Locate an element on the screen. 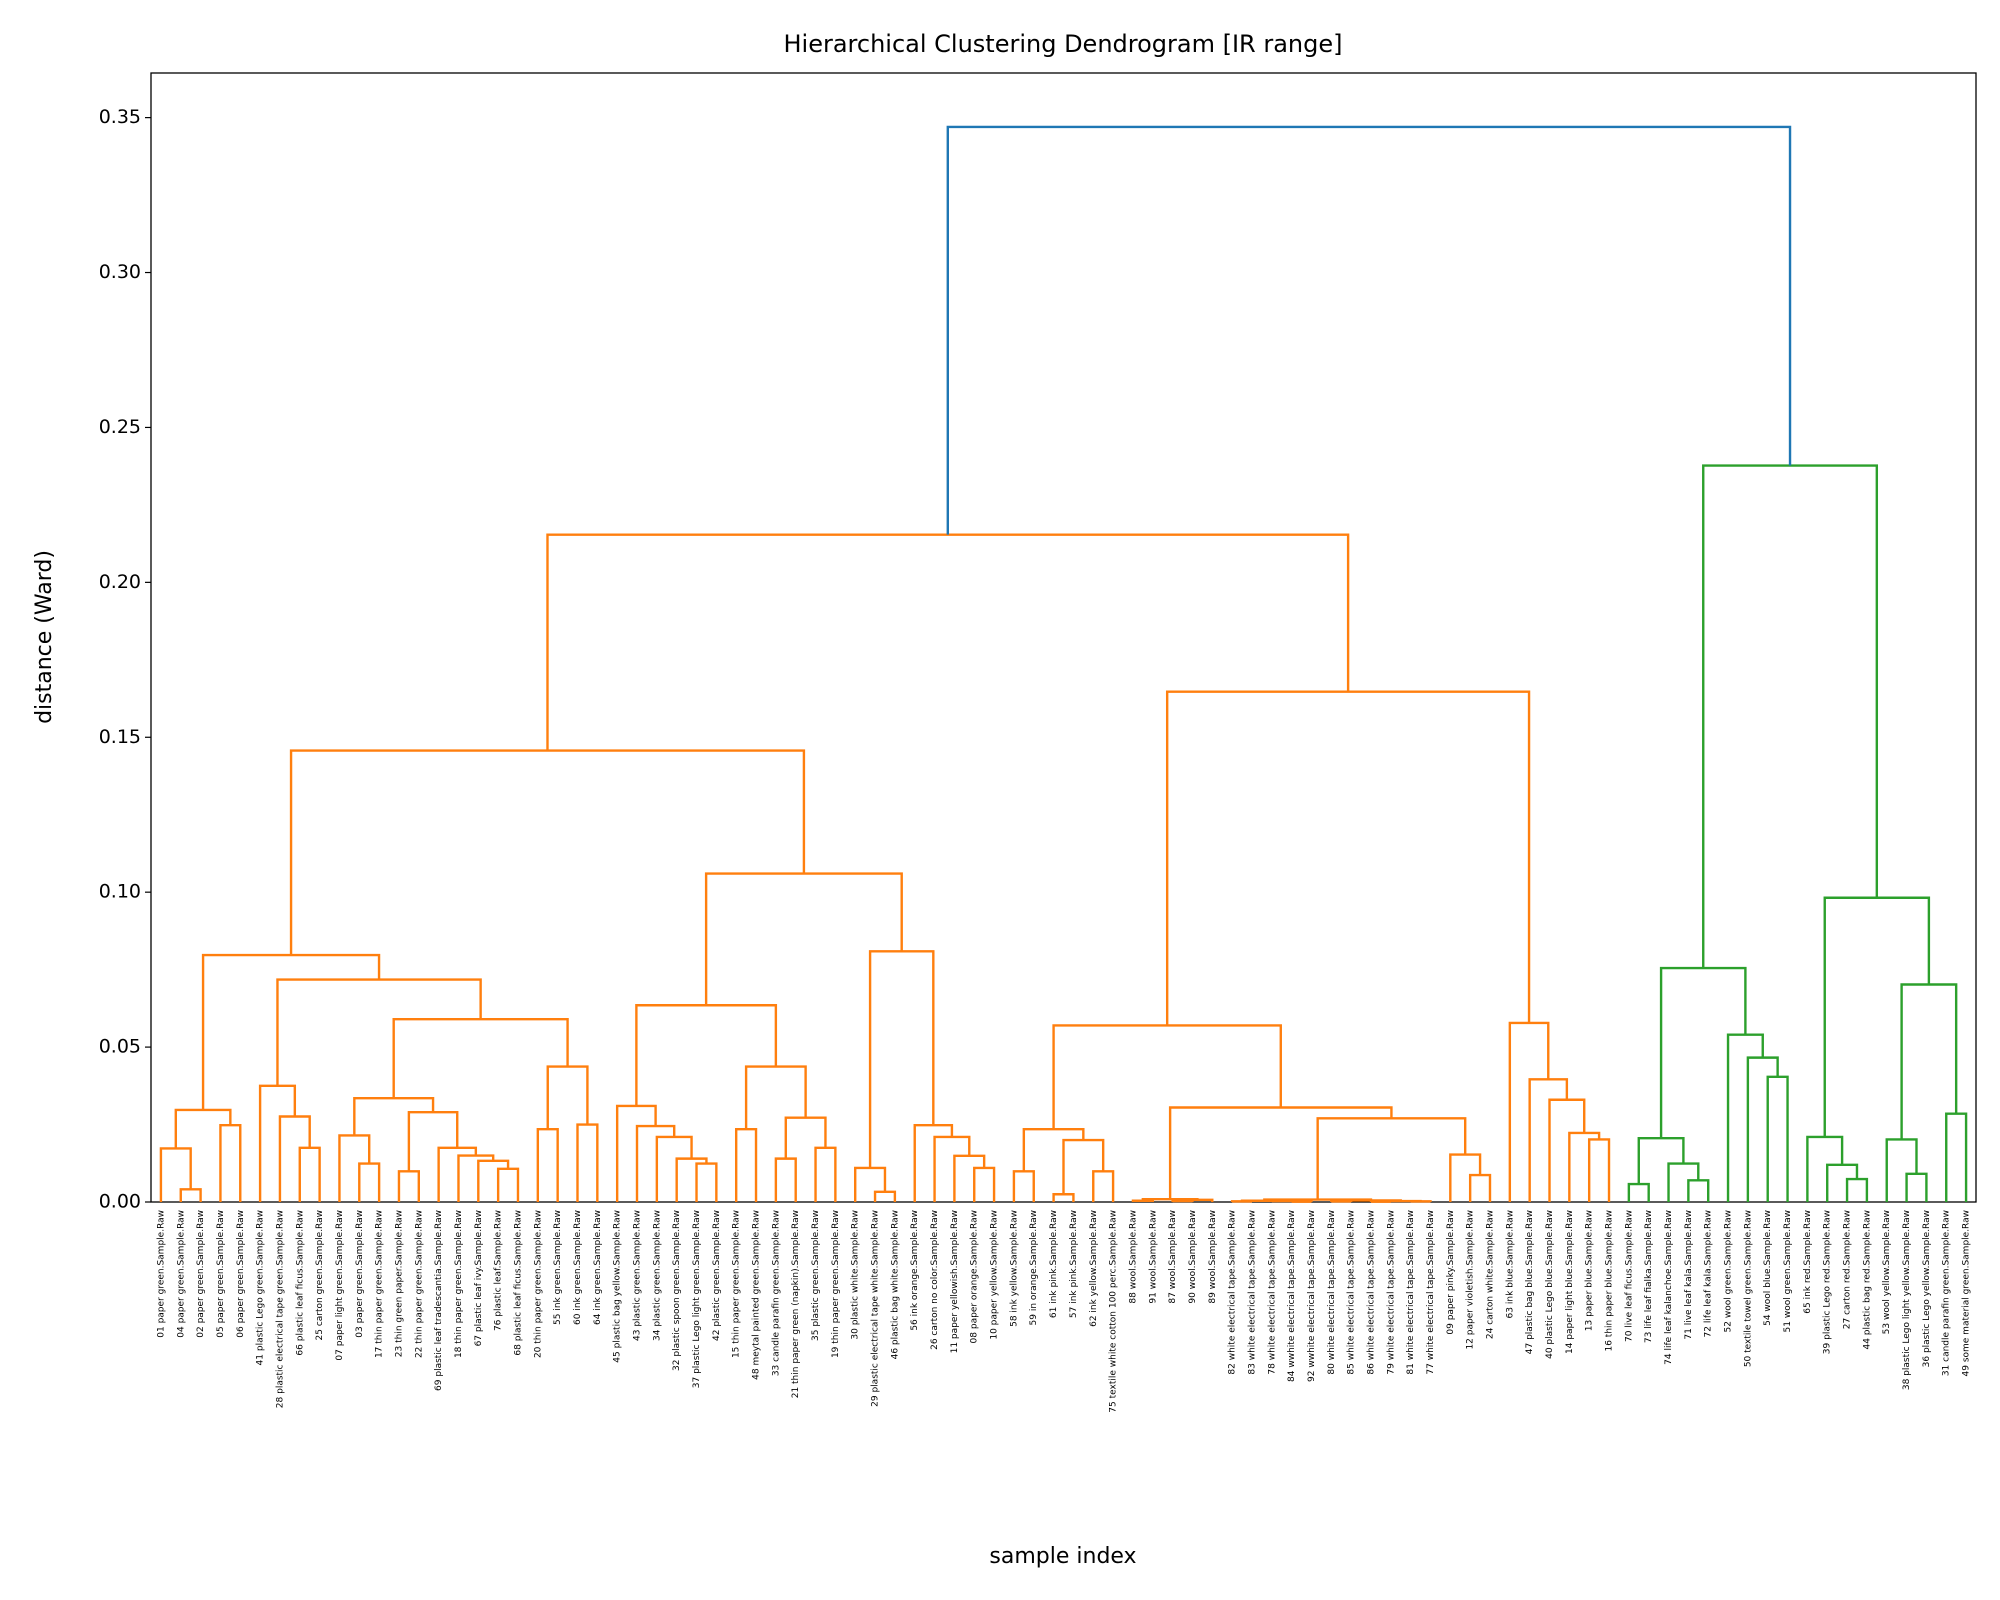  leaf-label: 12 paper violetish.Sample.Raw is located at coordinates (1471, 1280).